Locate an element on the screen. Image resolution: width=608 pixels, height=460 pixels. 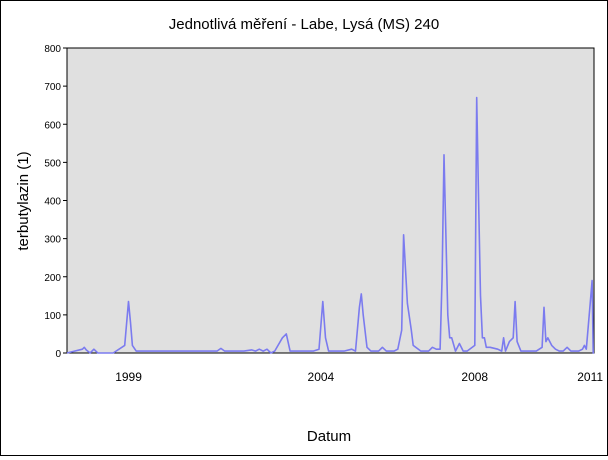
y-axis: 0 100 200 300 400 500 600 700 800 is located at coordinates (55, 202).